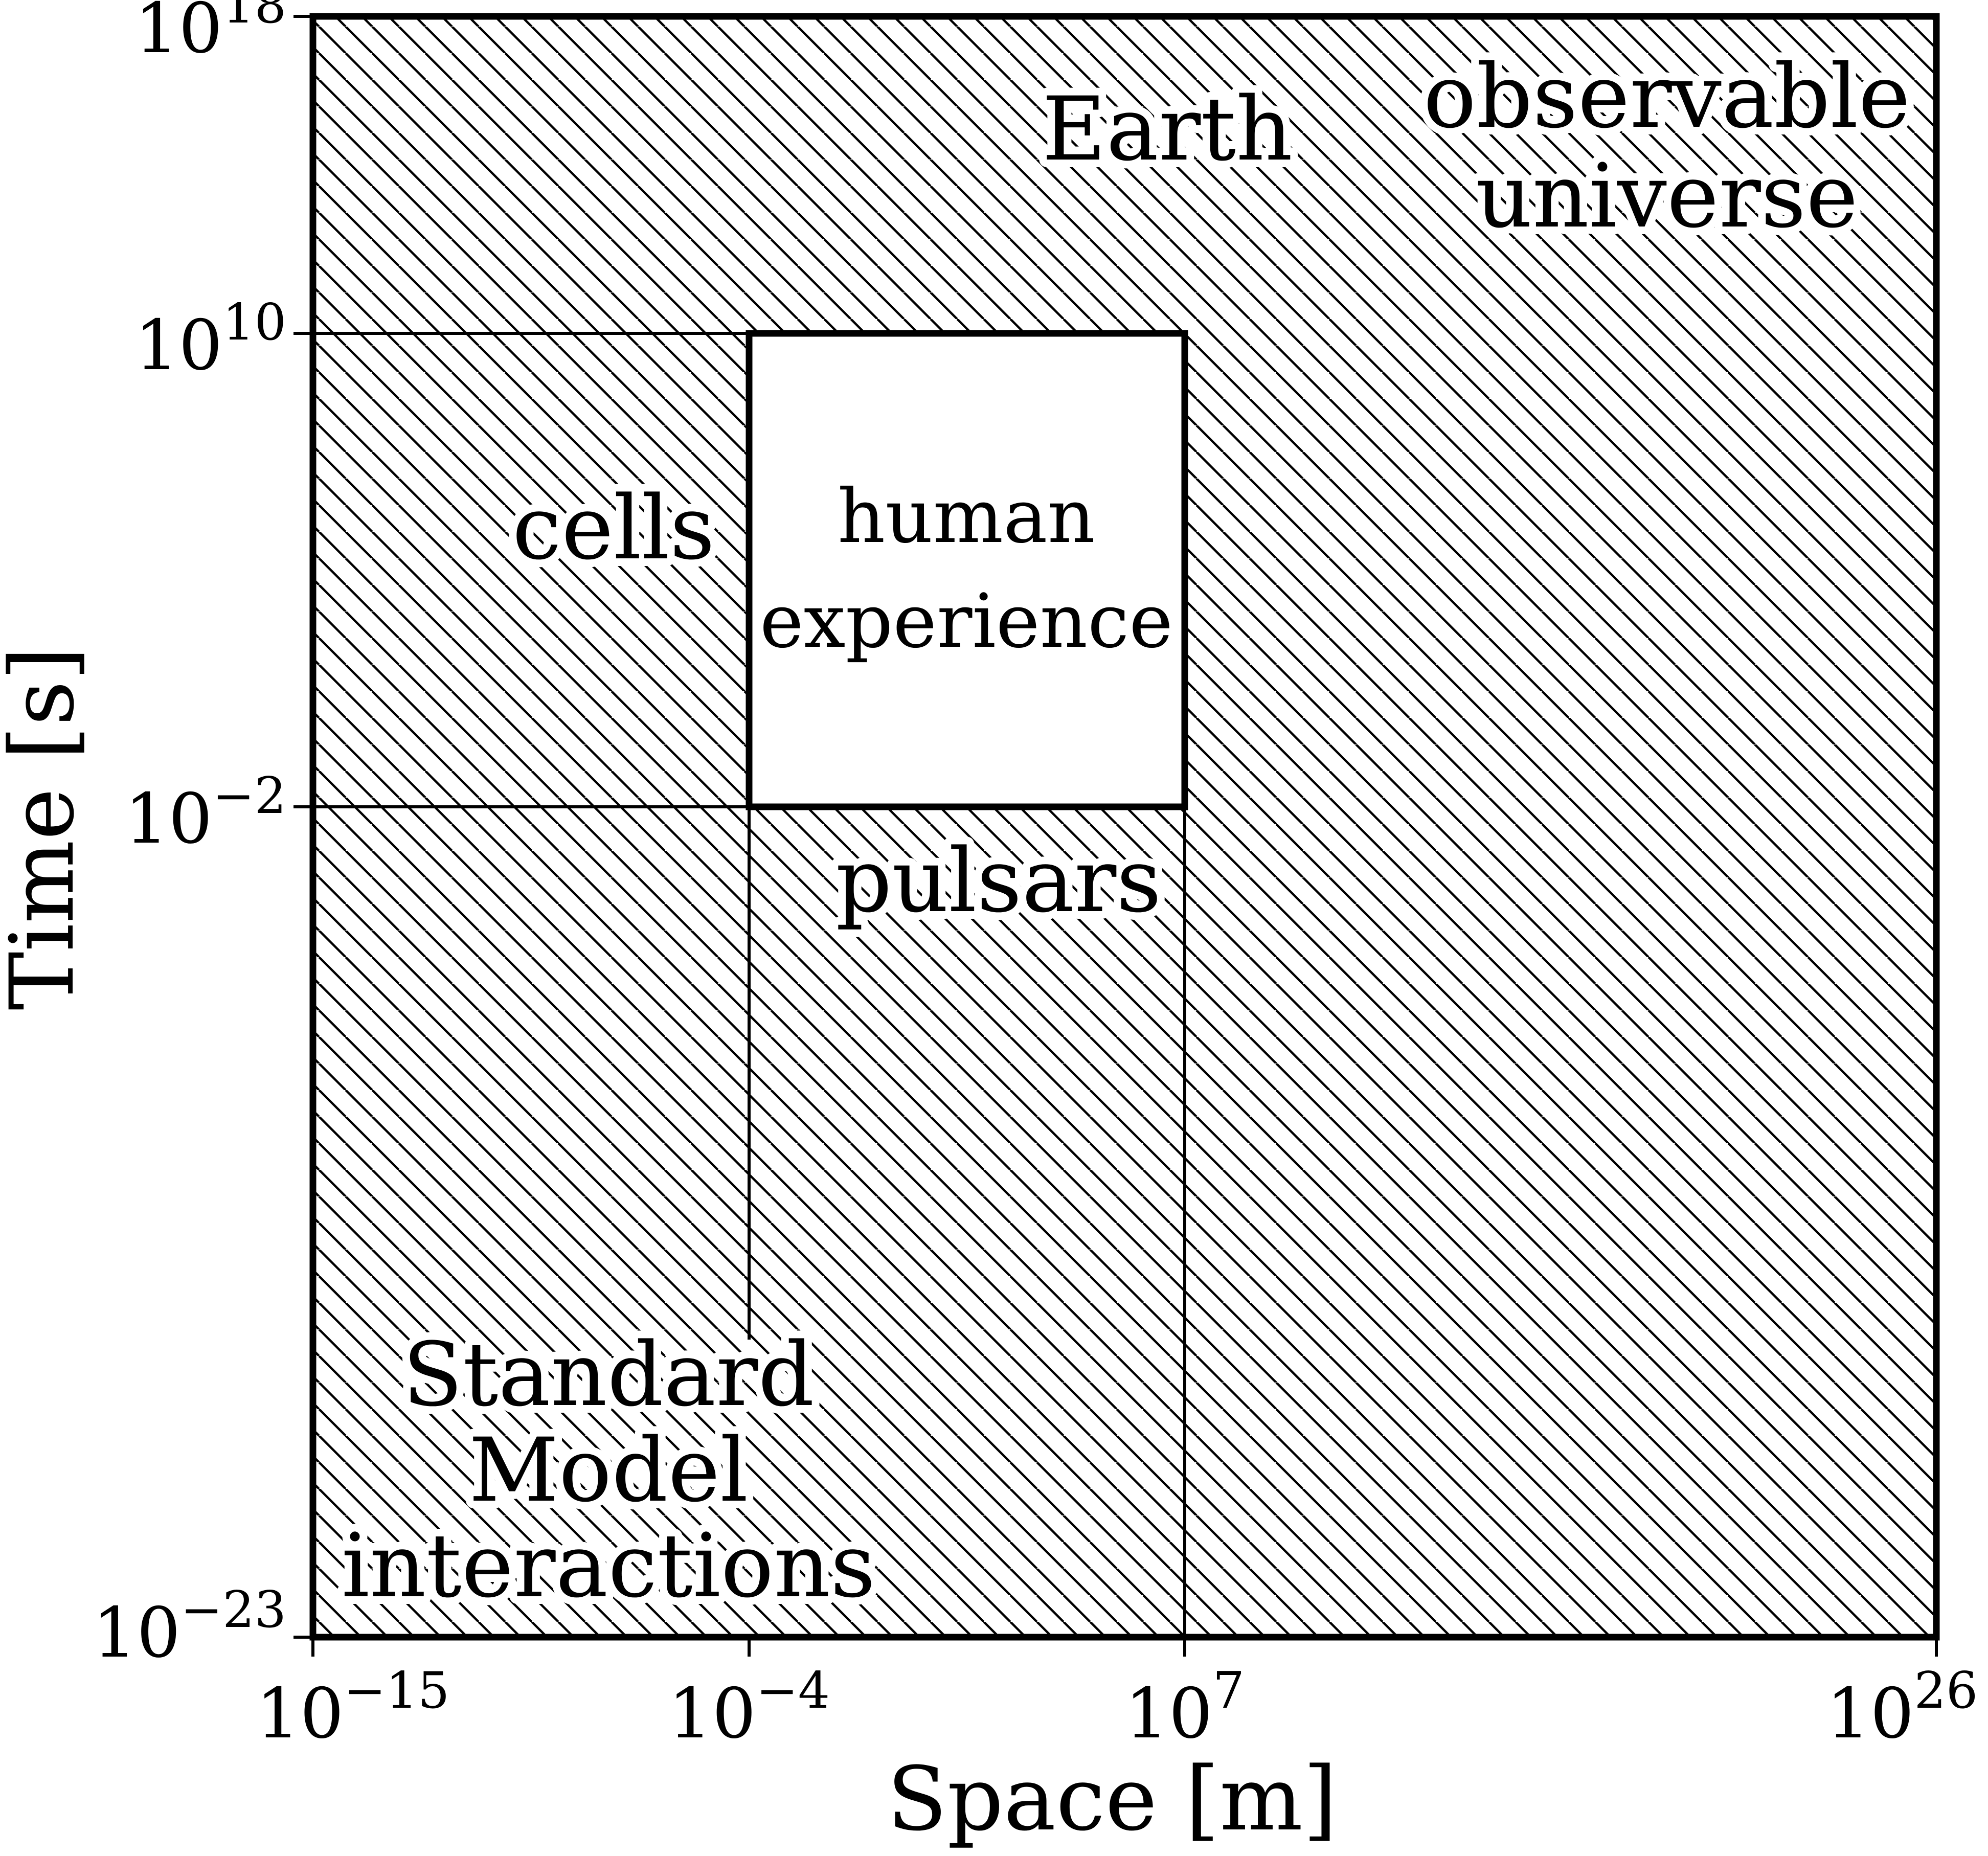 The image size is (1988, 1856). What do you see at coordinates (966, 516) in the screenshot?
I see `human-label-line1: human` at bounding box center [966, 516].